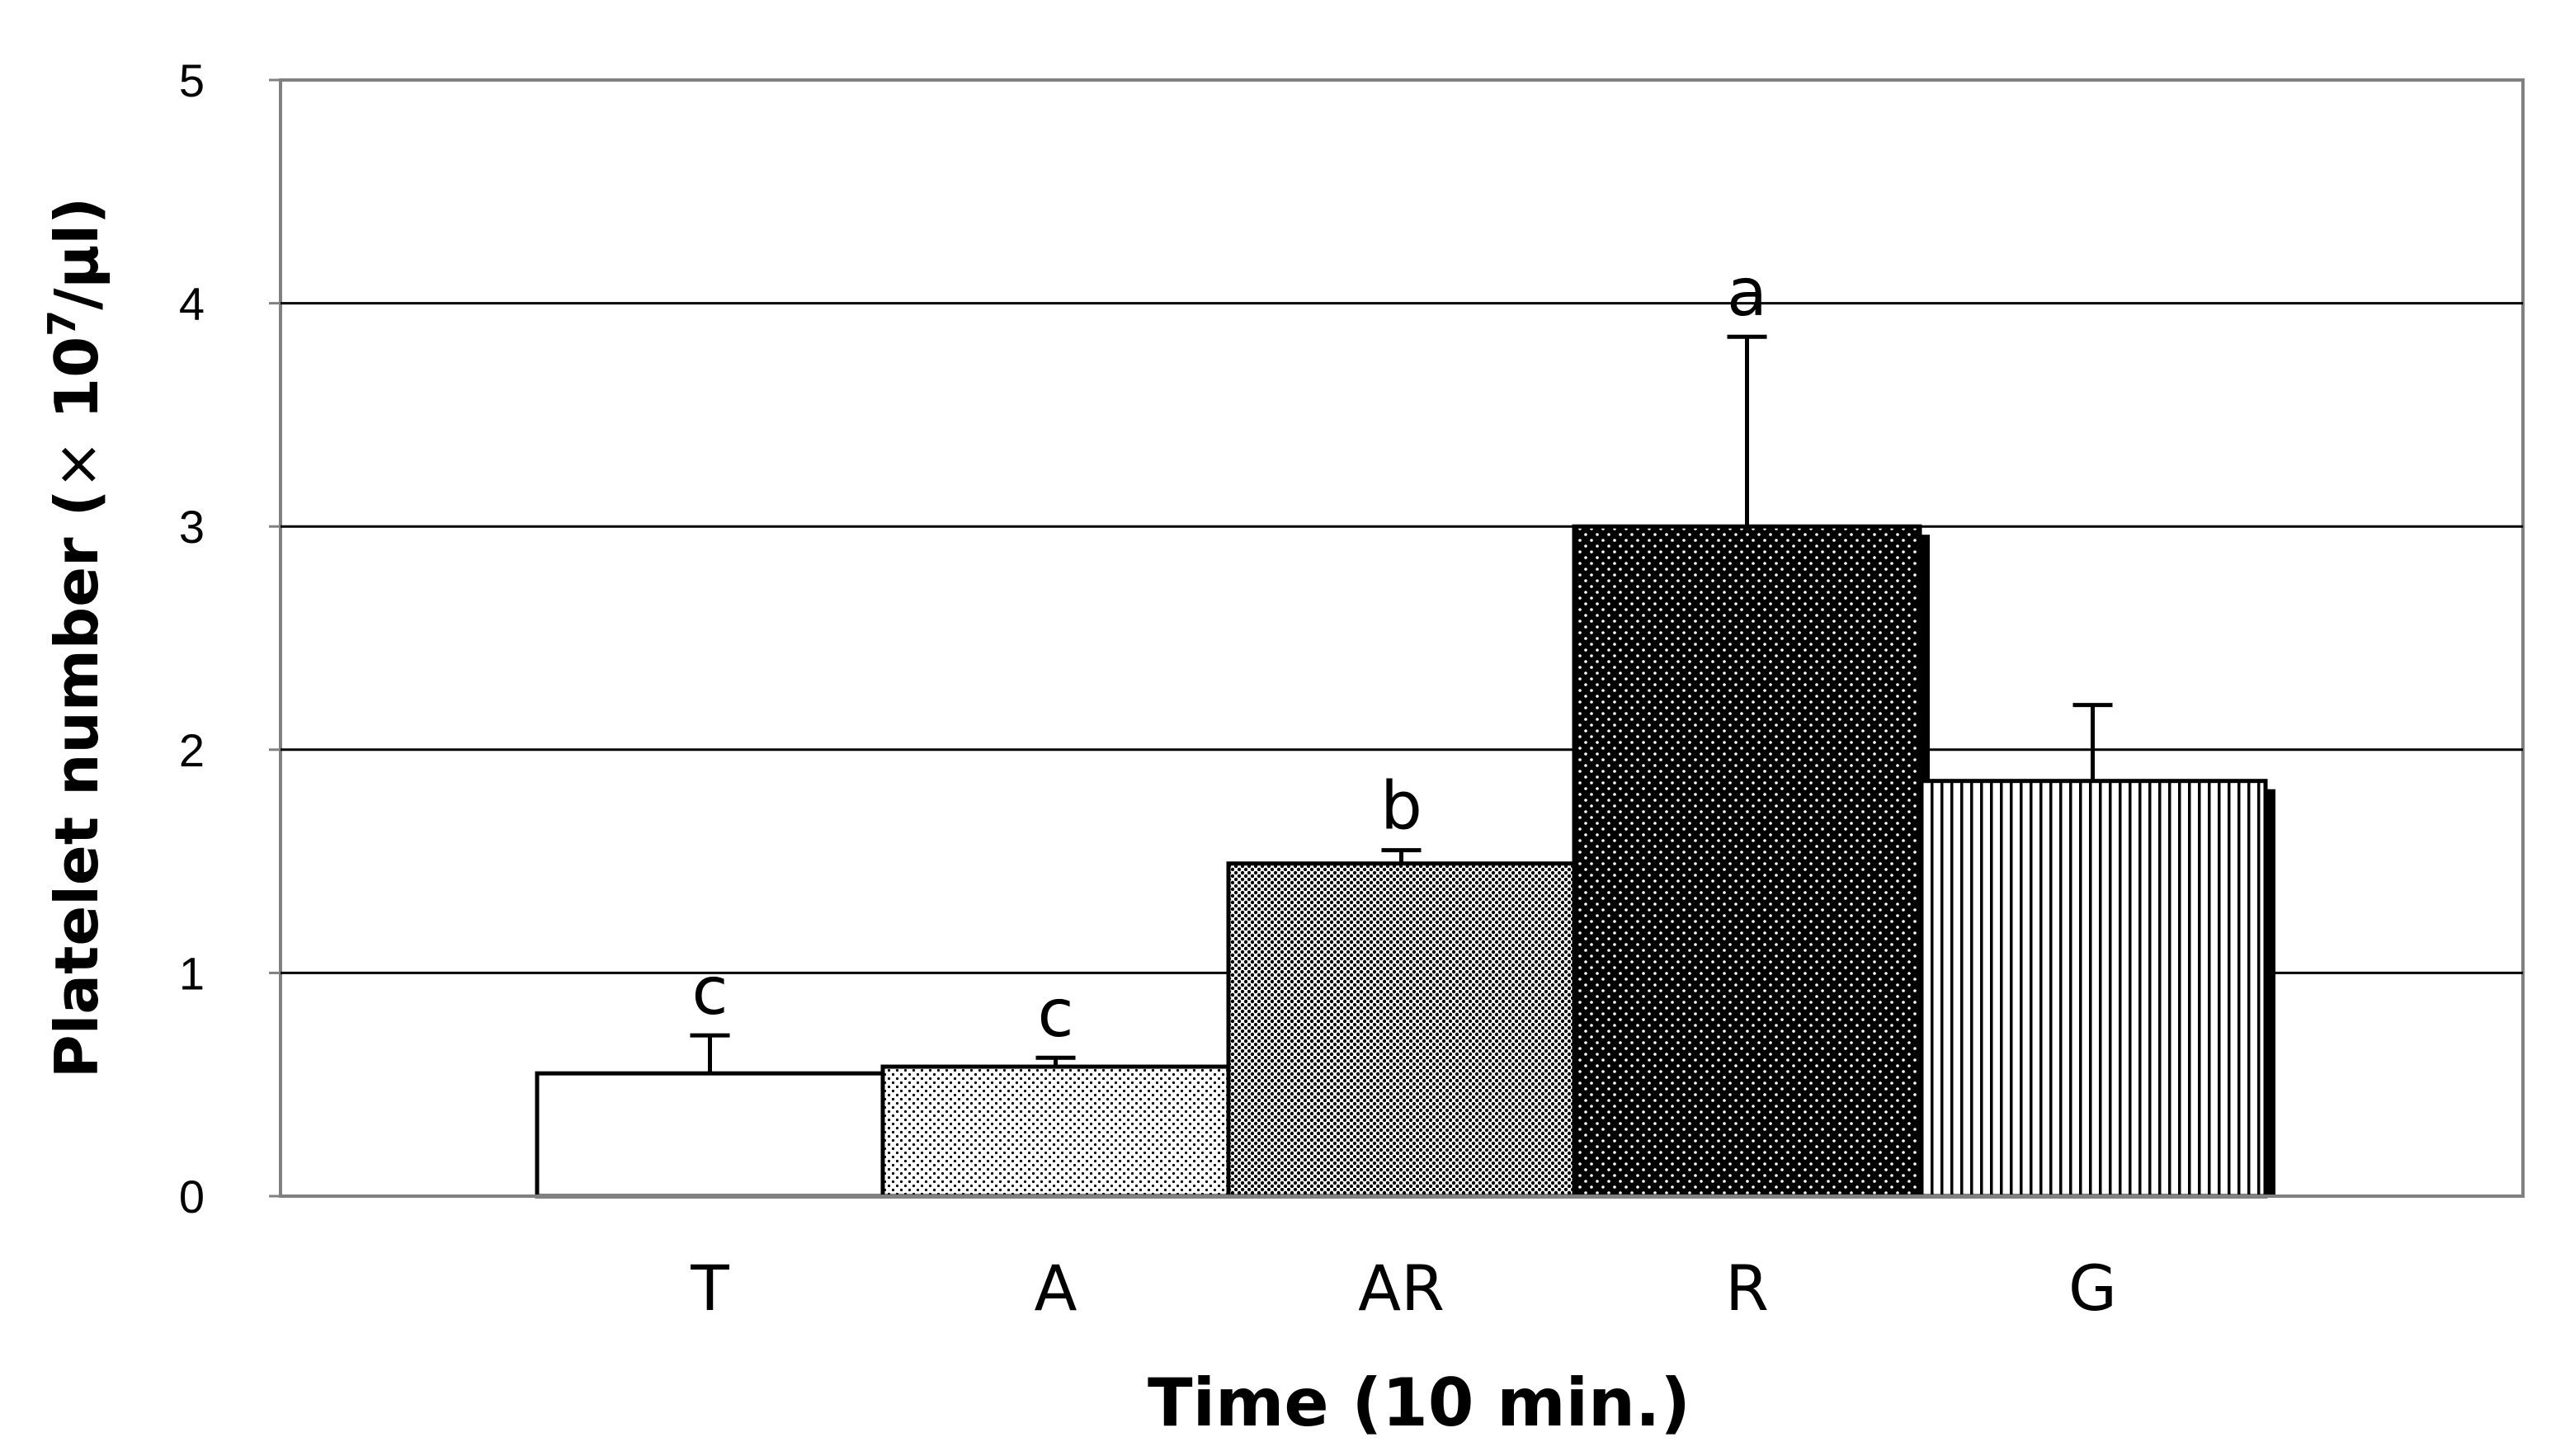 Image resolution: width=2551 pixels, height=1456 pixels. What do you see at coordinates (192, 750) in the screenshot?
I see `y-tick-label-2: 2` at bounding box center [192, 750].